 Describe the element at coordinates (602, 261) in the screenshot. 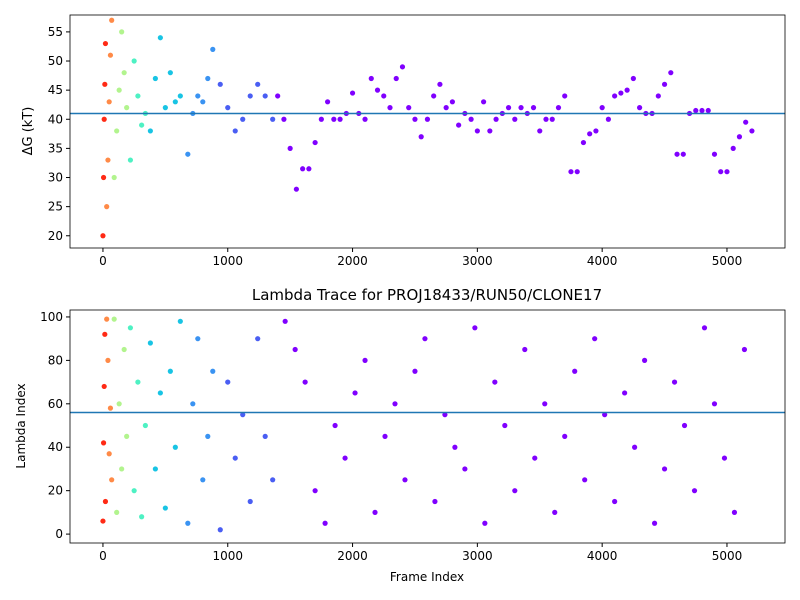

I see `x-tick-label: 4000` at that location.